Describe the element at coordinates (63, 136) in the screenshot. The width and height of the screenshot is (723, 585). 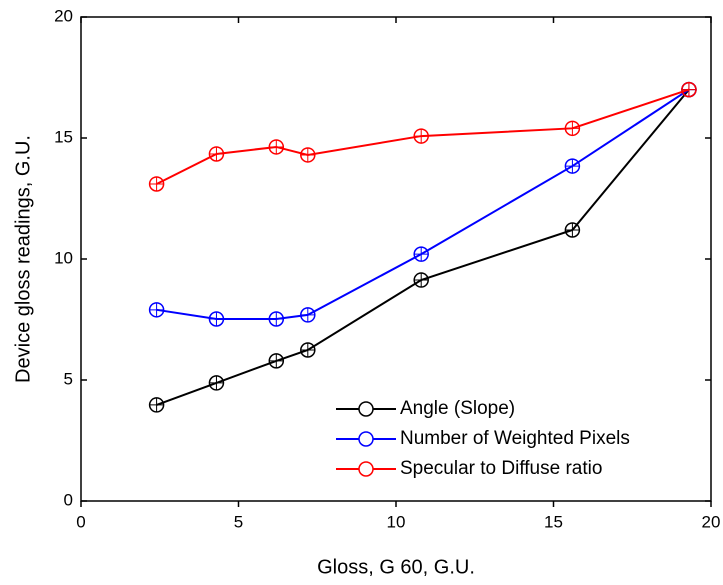
I see `y-tick-label: 15` at that location.